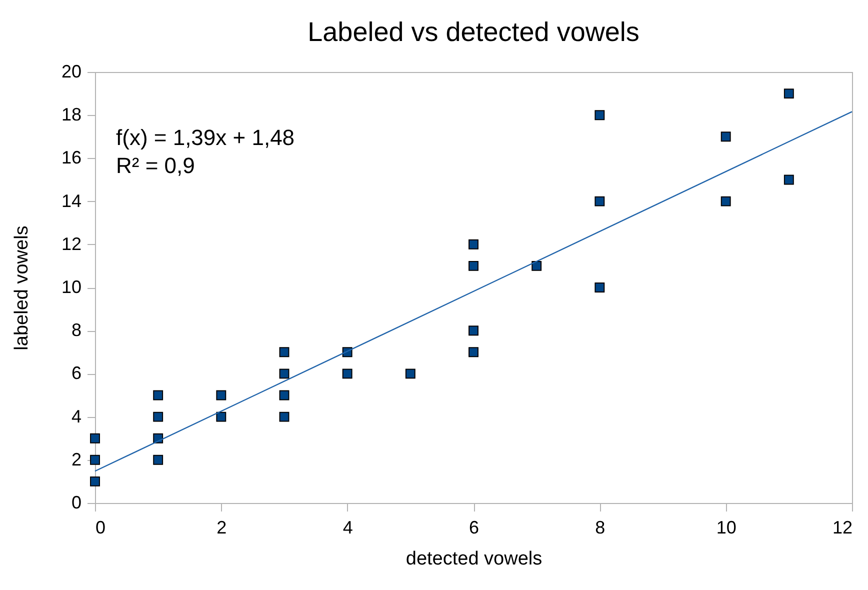 The height and width of the screenshot is (590, 868). What do you see at coordinates (474, 528) in the screenshot?
I see `x-tick-label: 6` at bounding box center [474, 528].